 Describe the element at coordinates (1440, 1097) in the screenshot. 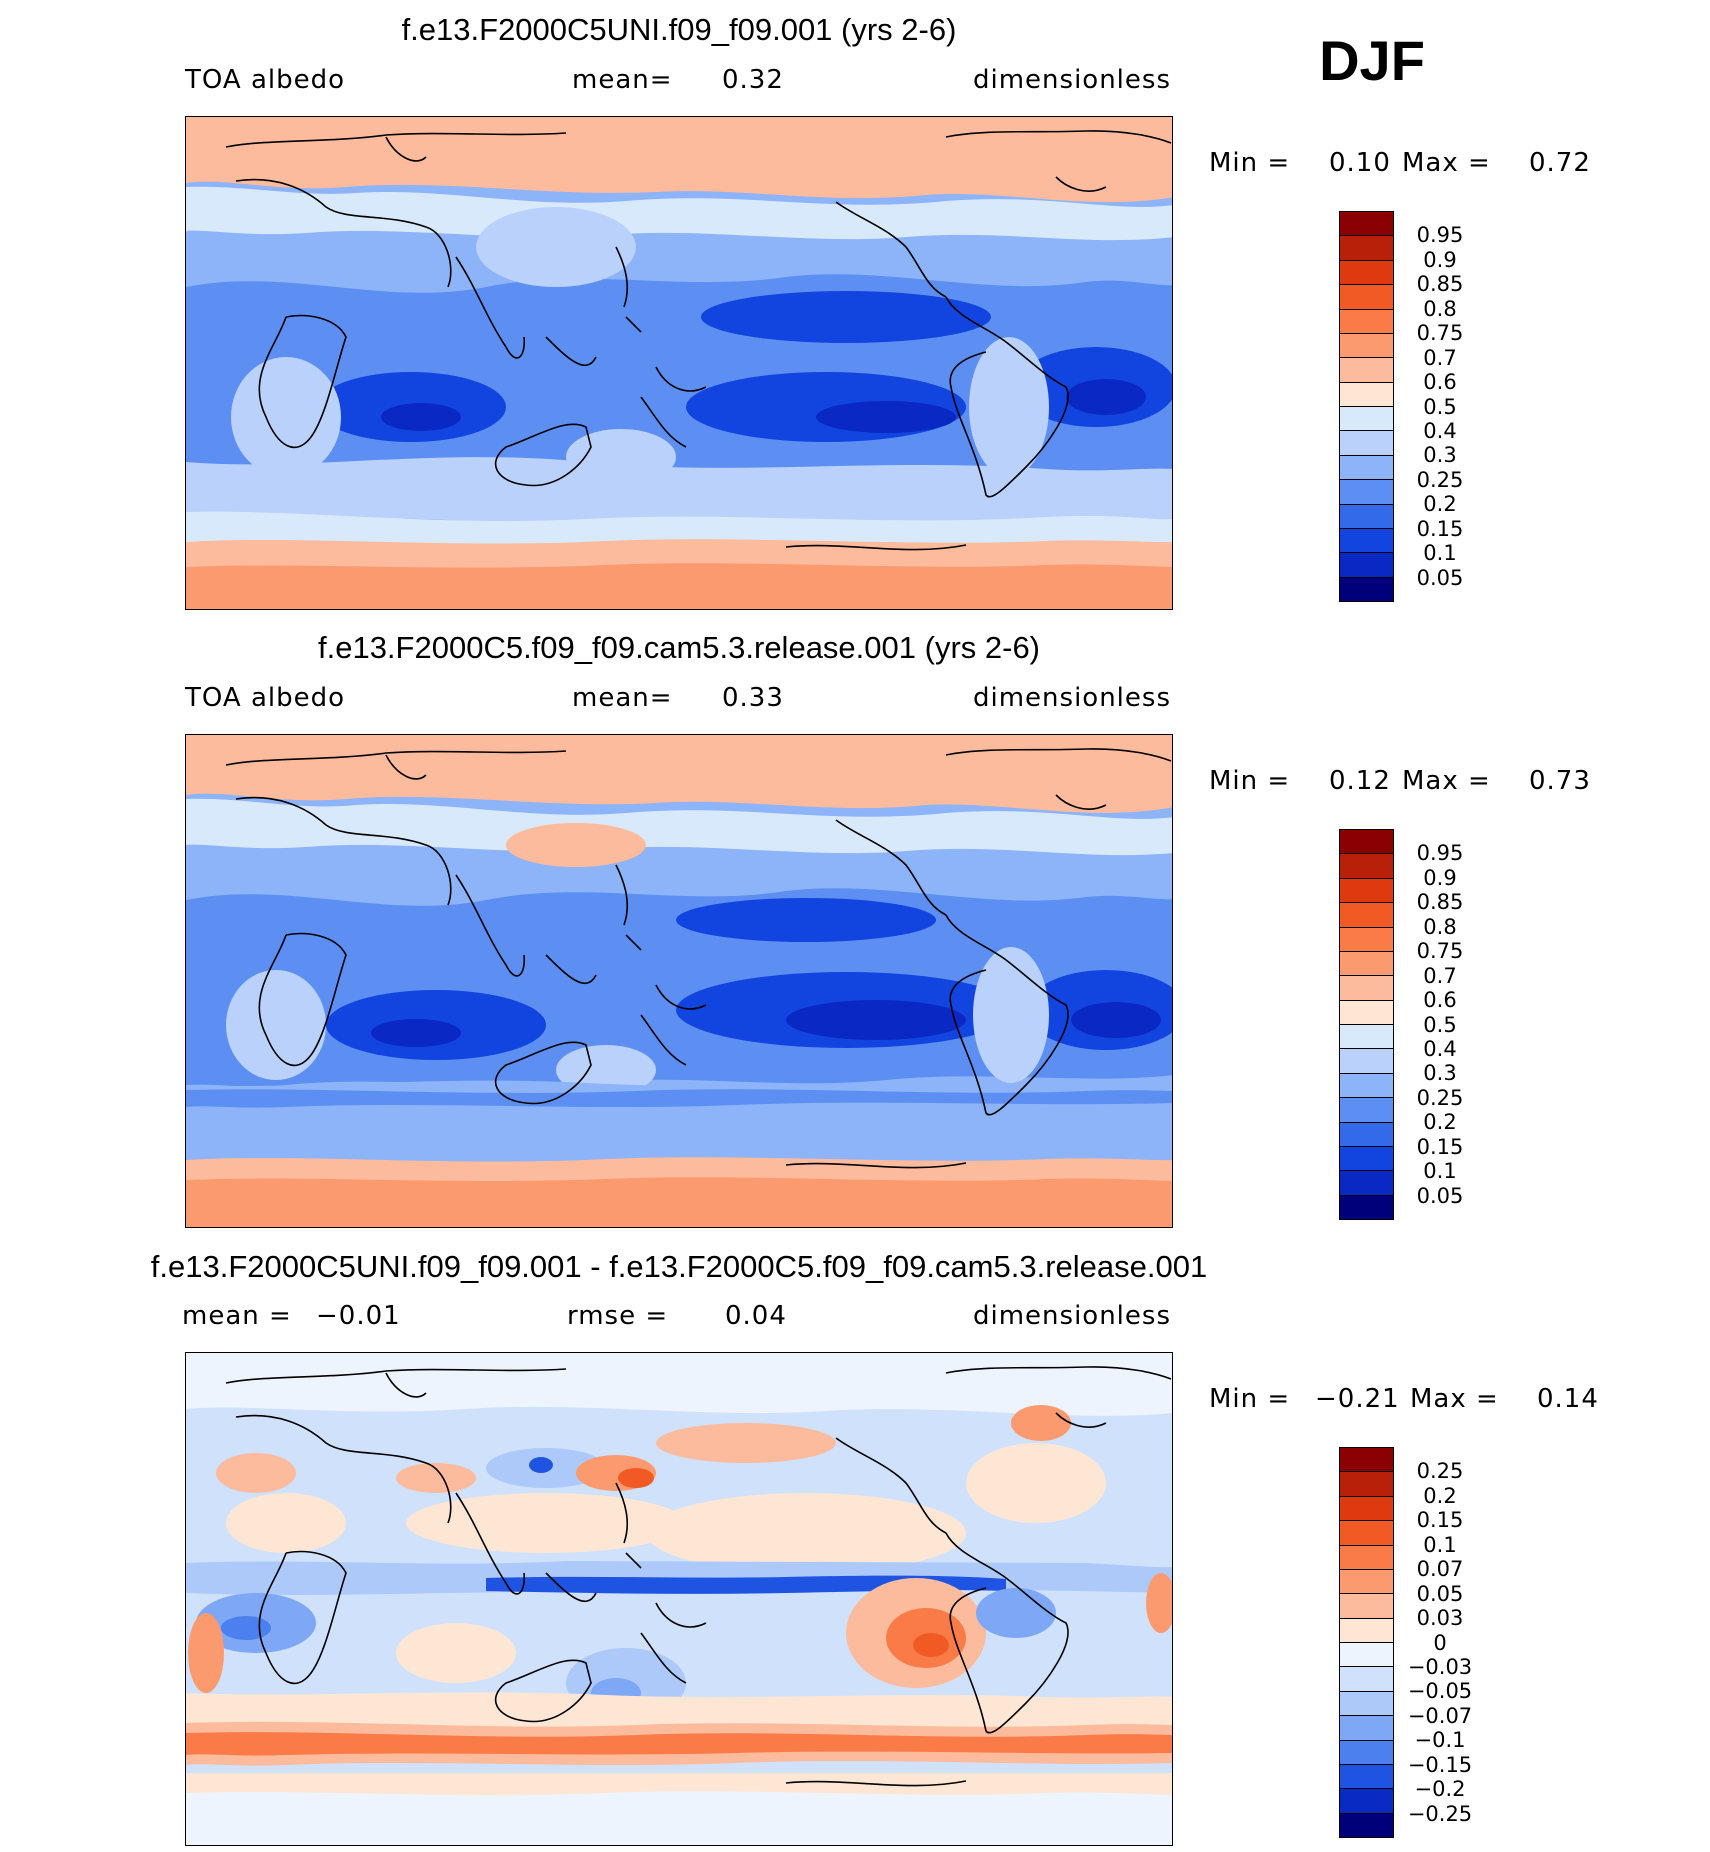

I see `panel2-colorbar-tick-label: 0.25` at that location.